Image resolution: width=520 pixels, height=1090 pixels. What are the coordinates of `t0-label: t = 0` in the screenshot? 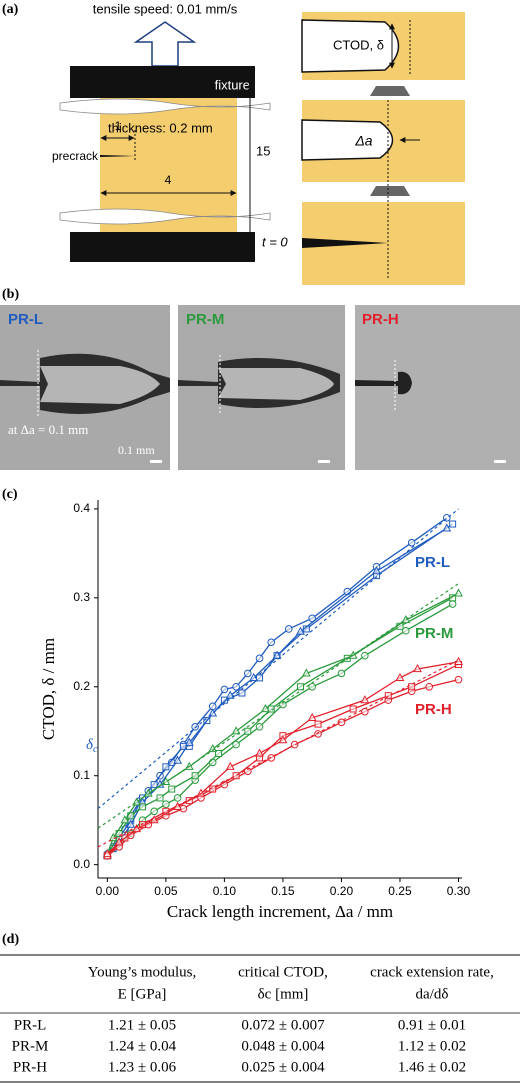 It's located at (275, 241).